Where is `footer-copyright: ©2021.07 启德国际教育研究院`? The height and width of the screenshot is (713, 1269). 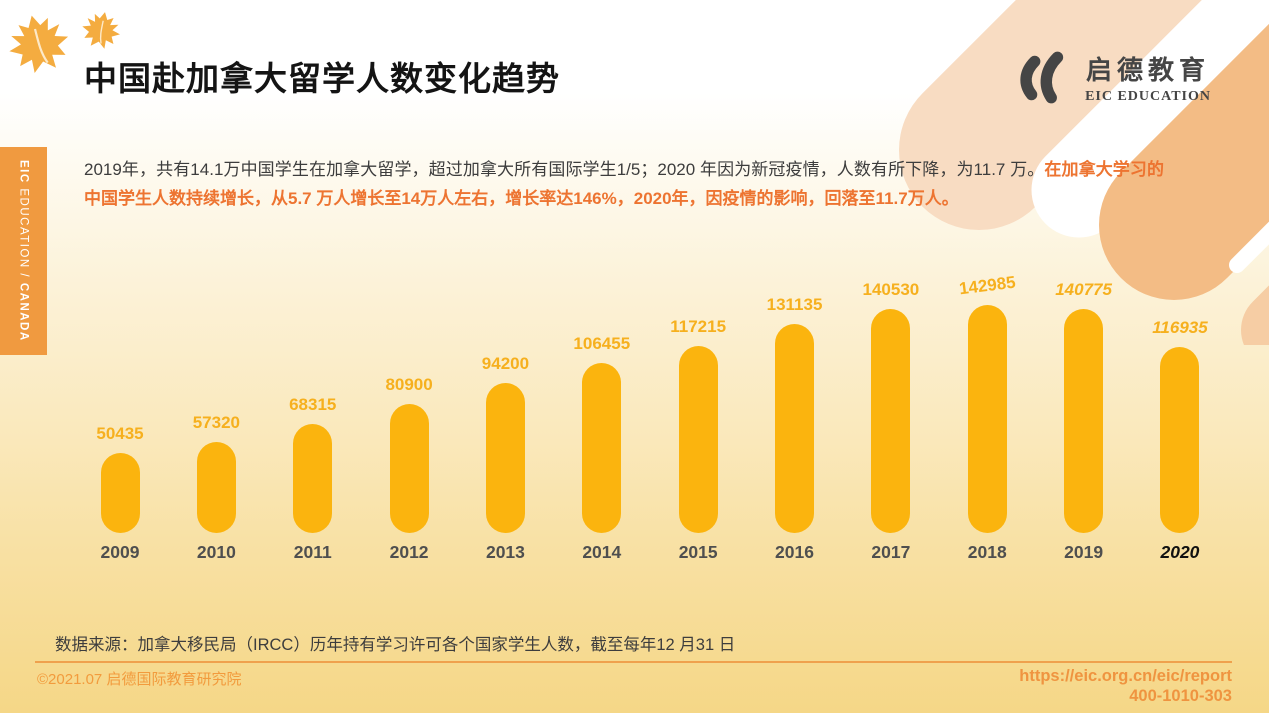 footer-copyright: ©2021.07 启德国际教育研究院 is located at coordinates (139, 679).